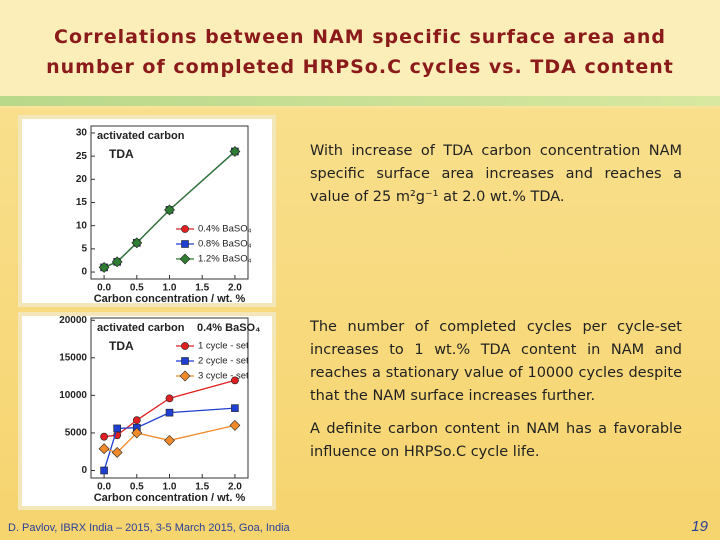 The image size is (720, 540). Describe the element at coordinates (360, 101) in the screenshot. I see `title-bar` at that location.